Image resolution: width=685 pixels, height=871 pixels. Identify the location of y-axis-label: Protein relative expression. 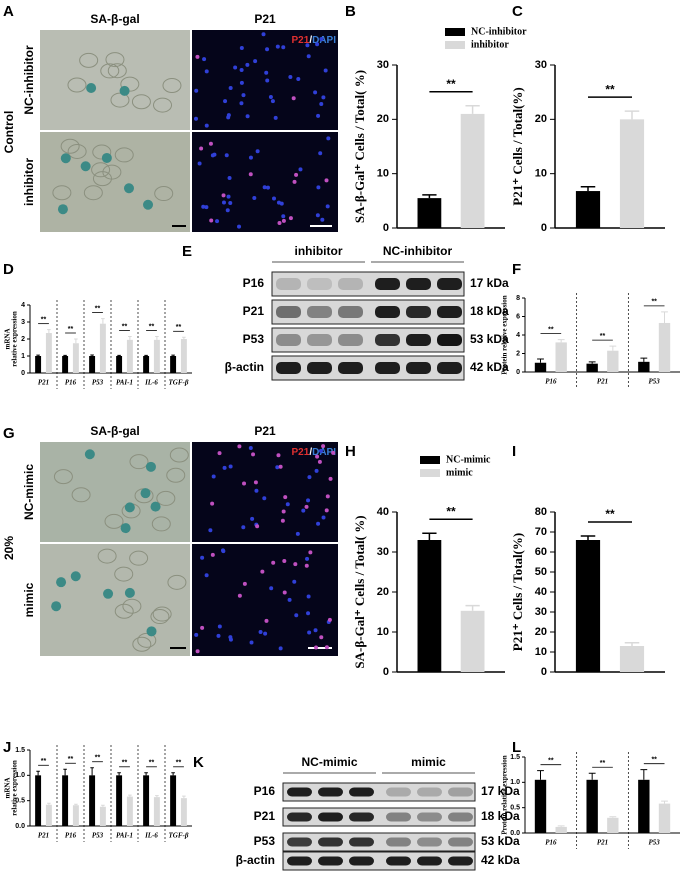
(505, 334).